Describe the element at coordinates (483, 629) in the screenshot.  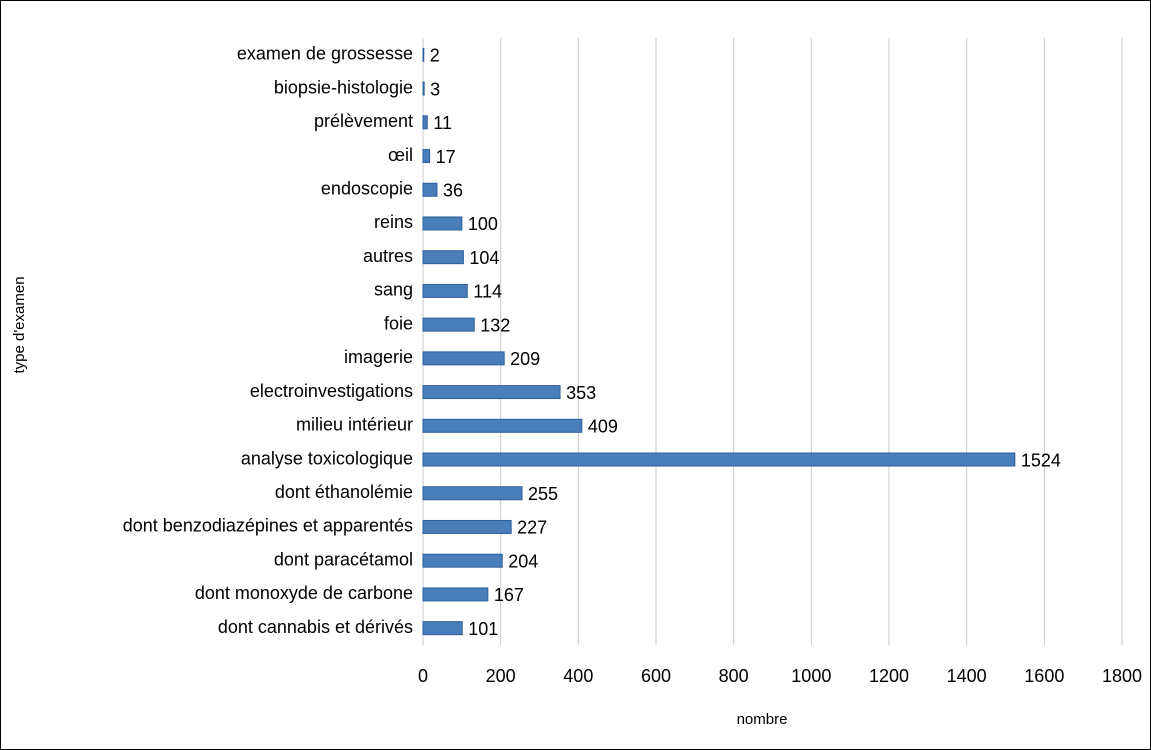
I see `value-label: 101` at that location.